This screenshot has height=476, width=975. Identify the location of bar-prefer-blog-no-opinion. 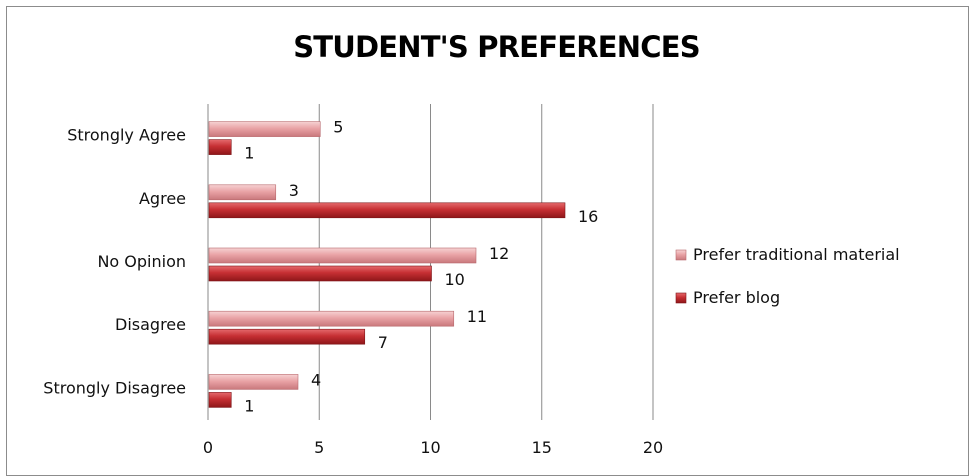
(320, 273).